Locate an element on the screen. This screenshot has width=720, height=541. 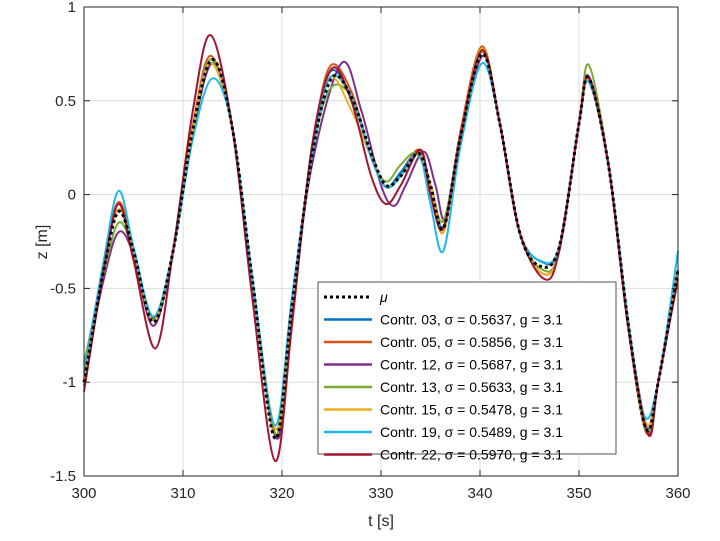
x-tick-label: 310 is located at coordinates (182, 493).